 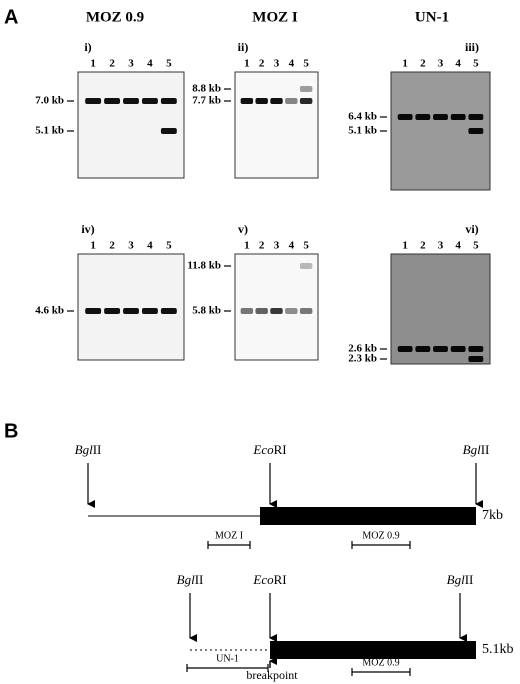 I want to click on panel-label: iii), so click(x=472, y=47).